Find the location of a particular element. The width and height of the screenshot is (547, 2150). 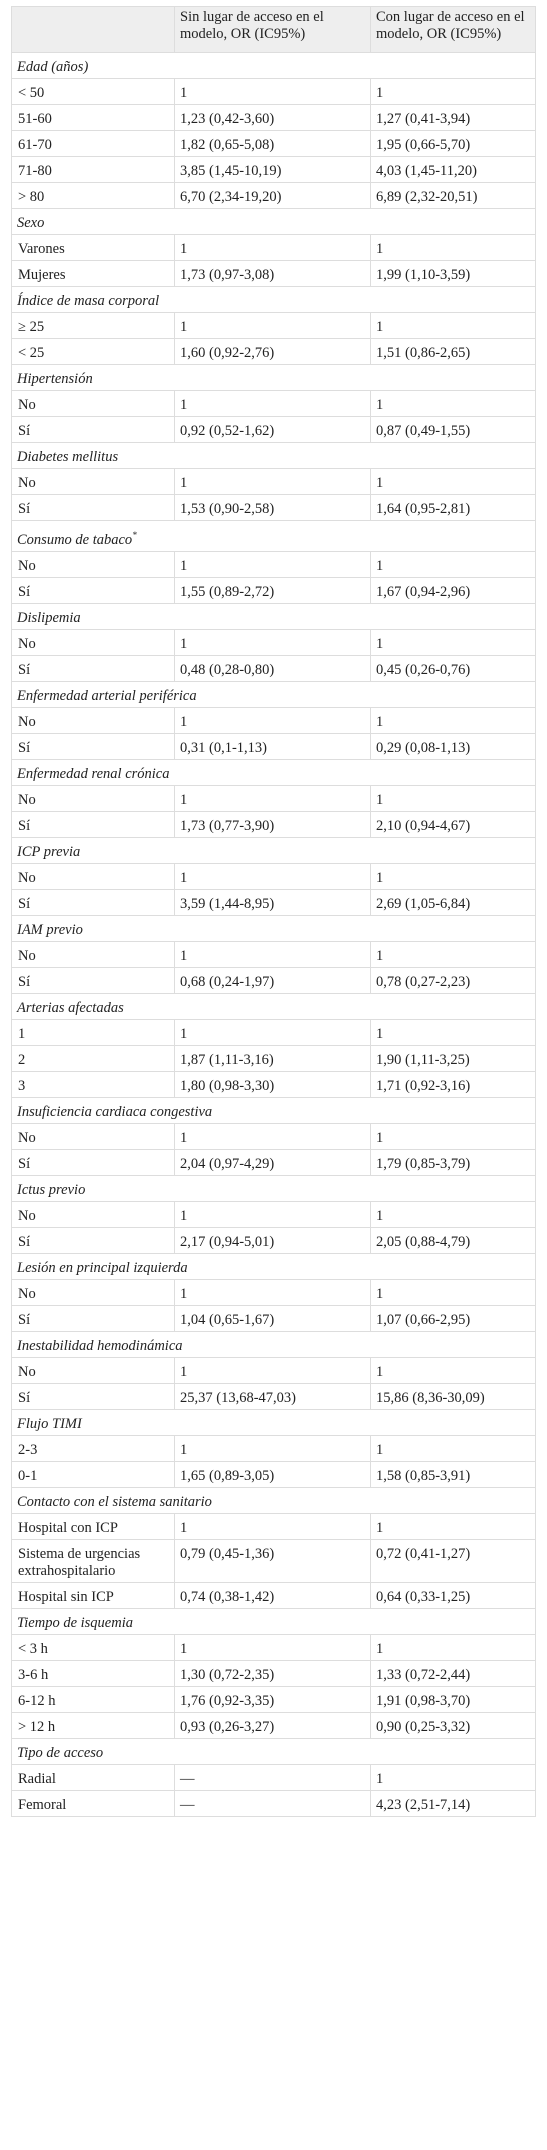

odds-ratio: 2,17 (0,94-5,01) is located at coordinates (272, 1240).